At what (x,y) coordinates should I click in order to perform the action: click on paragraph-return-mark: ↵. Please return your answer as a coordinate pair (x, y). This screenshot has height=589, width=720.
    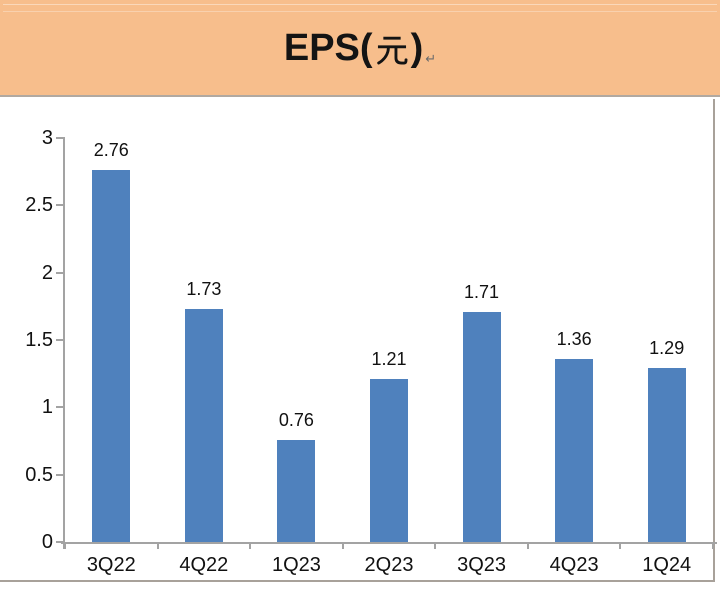
    Looking at the image, I should click on (431, 58).